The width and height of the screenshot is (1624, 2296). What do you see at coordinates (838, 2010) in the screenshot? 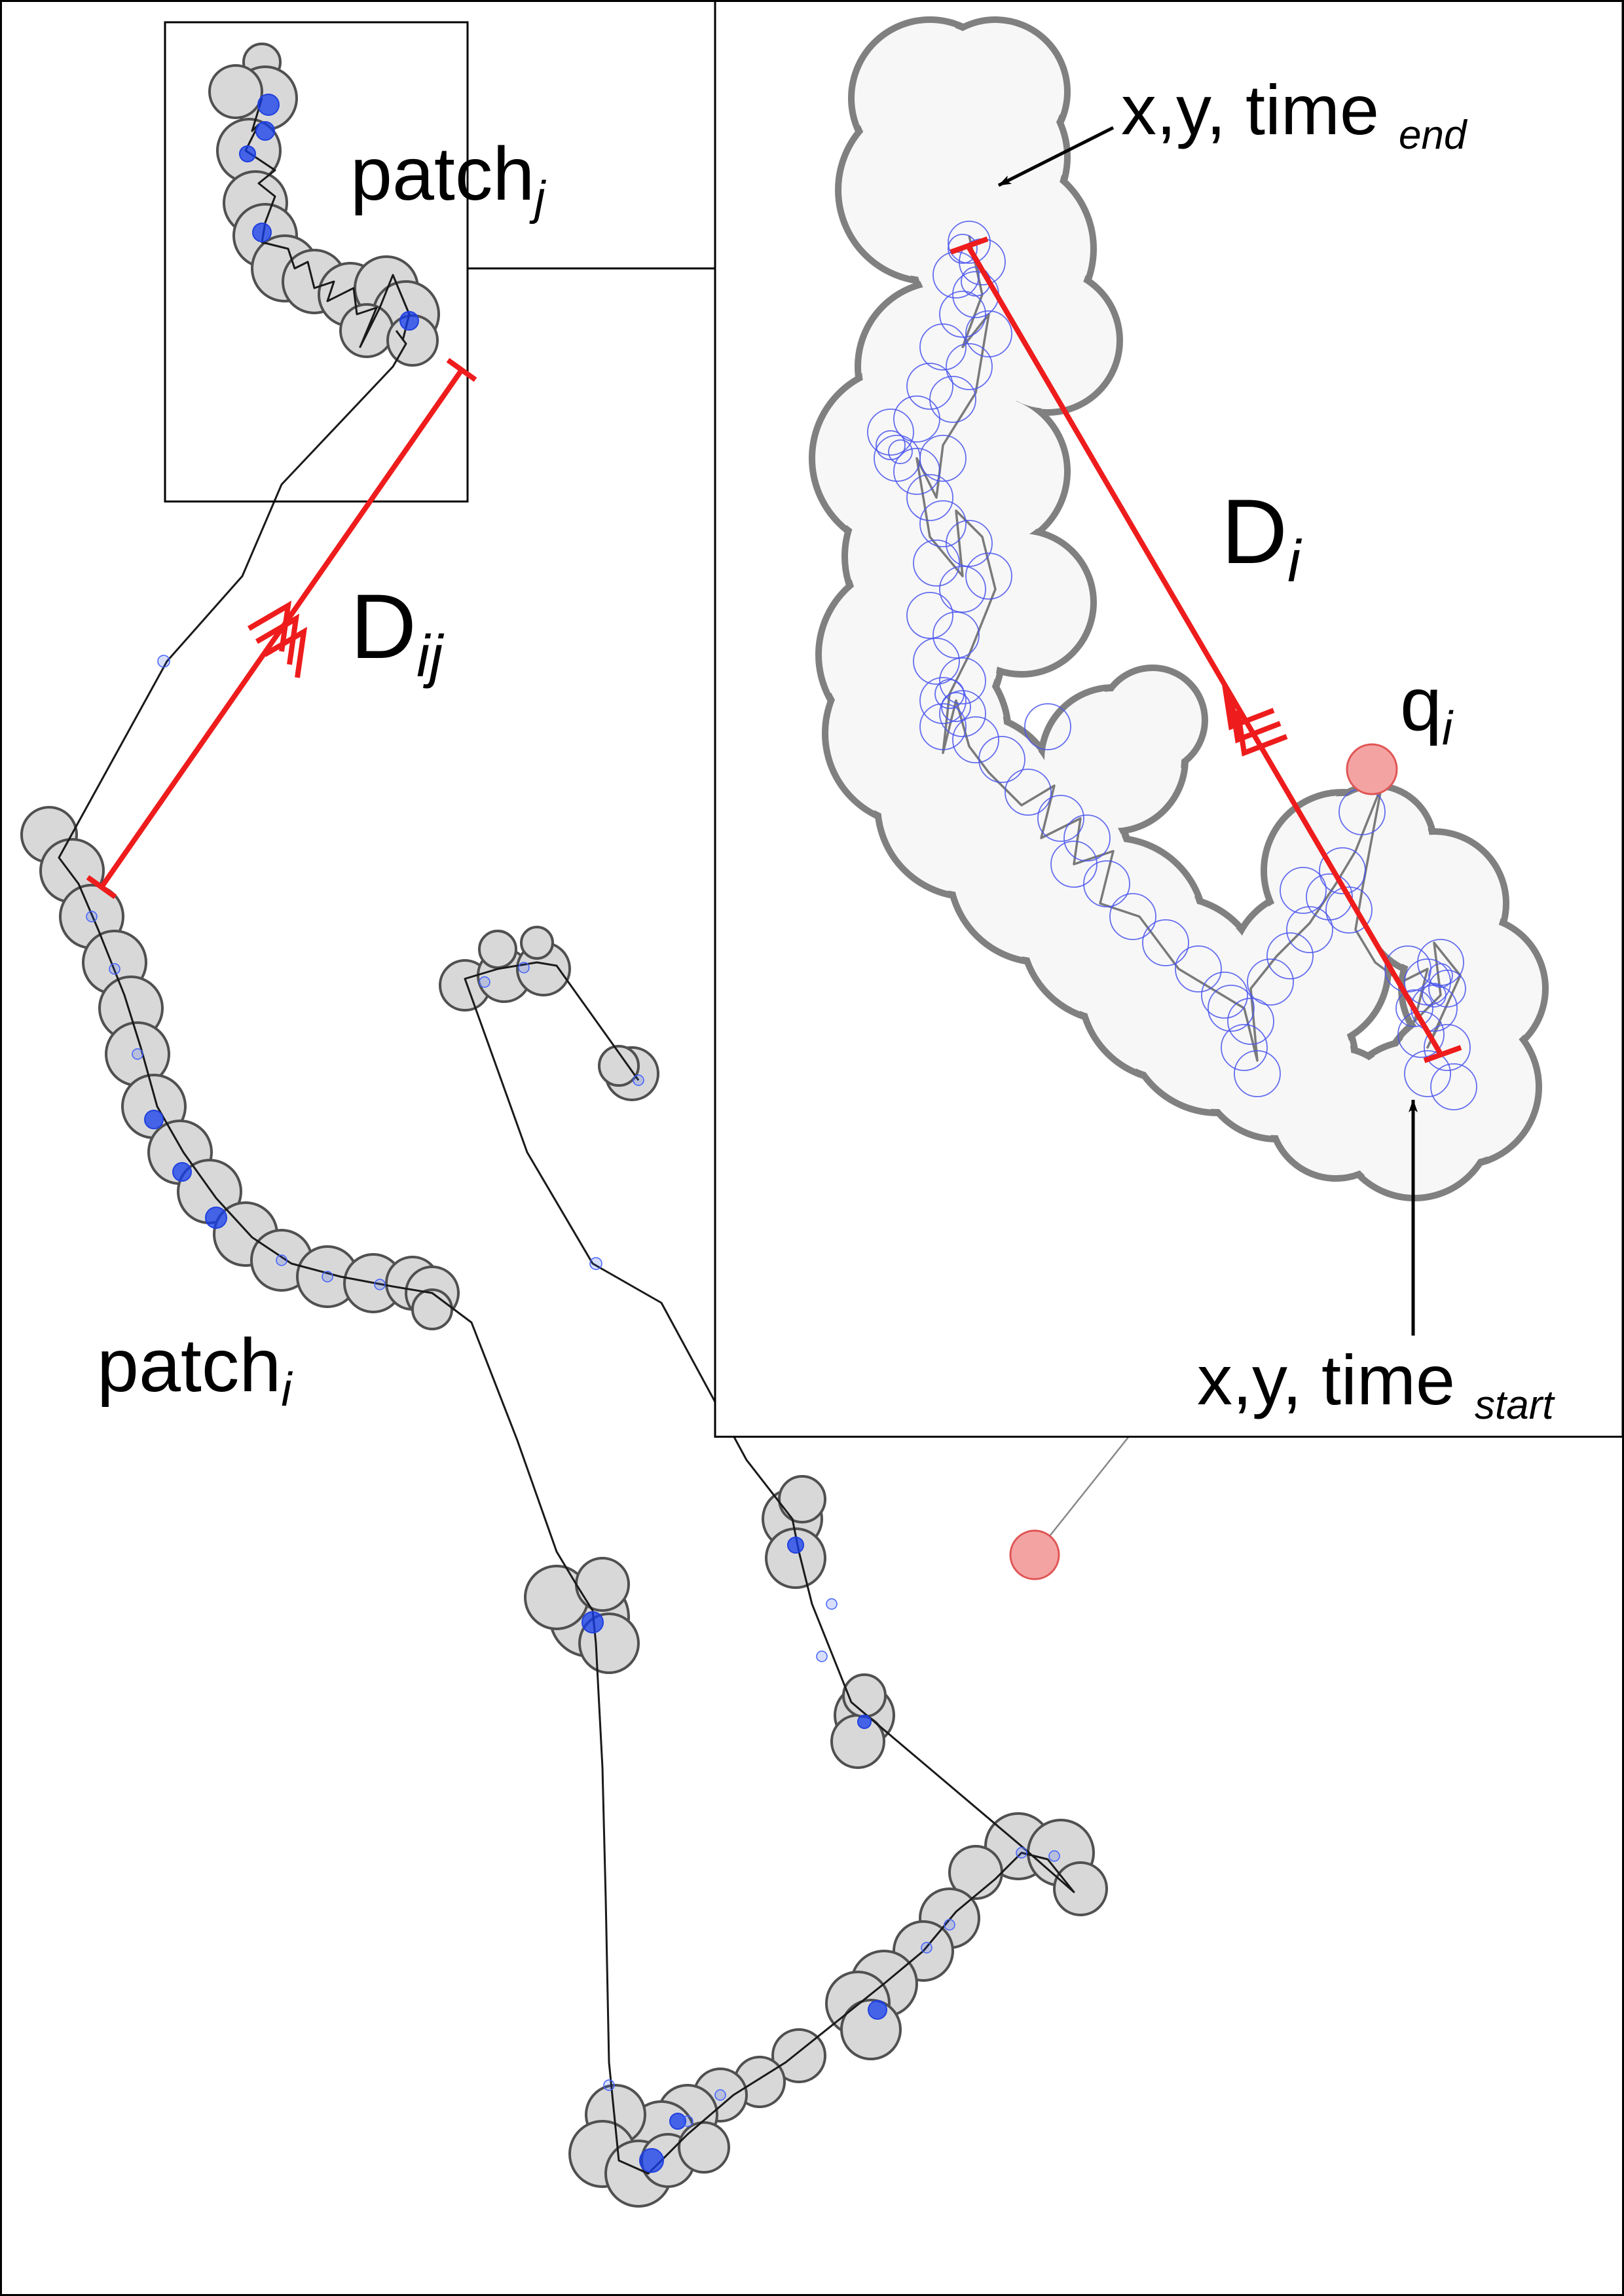
I see `patch-bottom-chain` at bounding box center [838, 2010].